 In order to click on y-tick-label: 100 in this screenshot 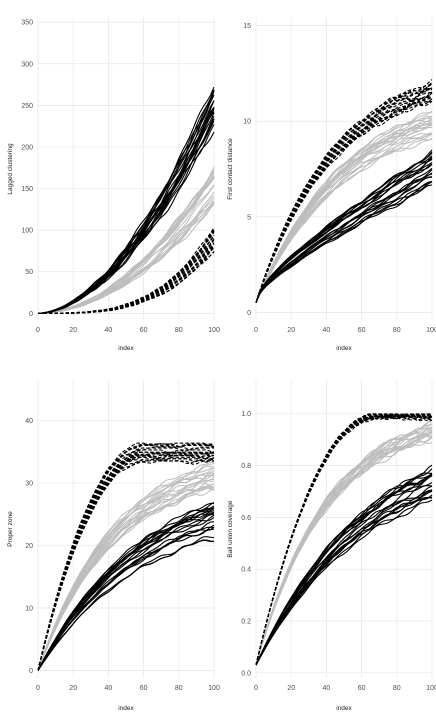, I will do `click(27, 231)`.